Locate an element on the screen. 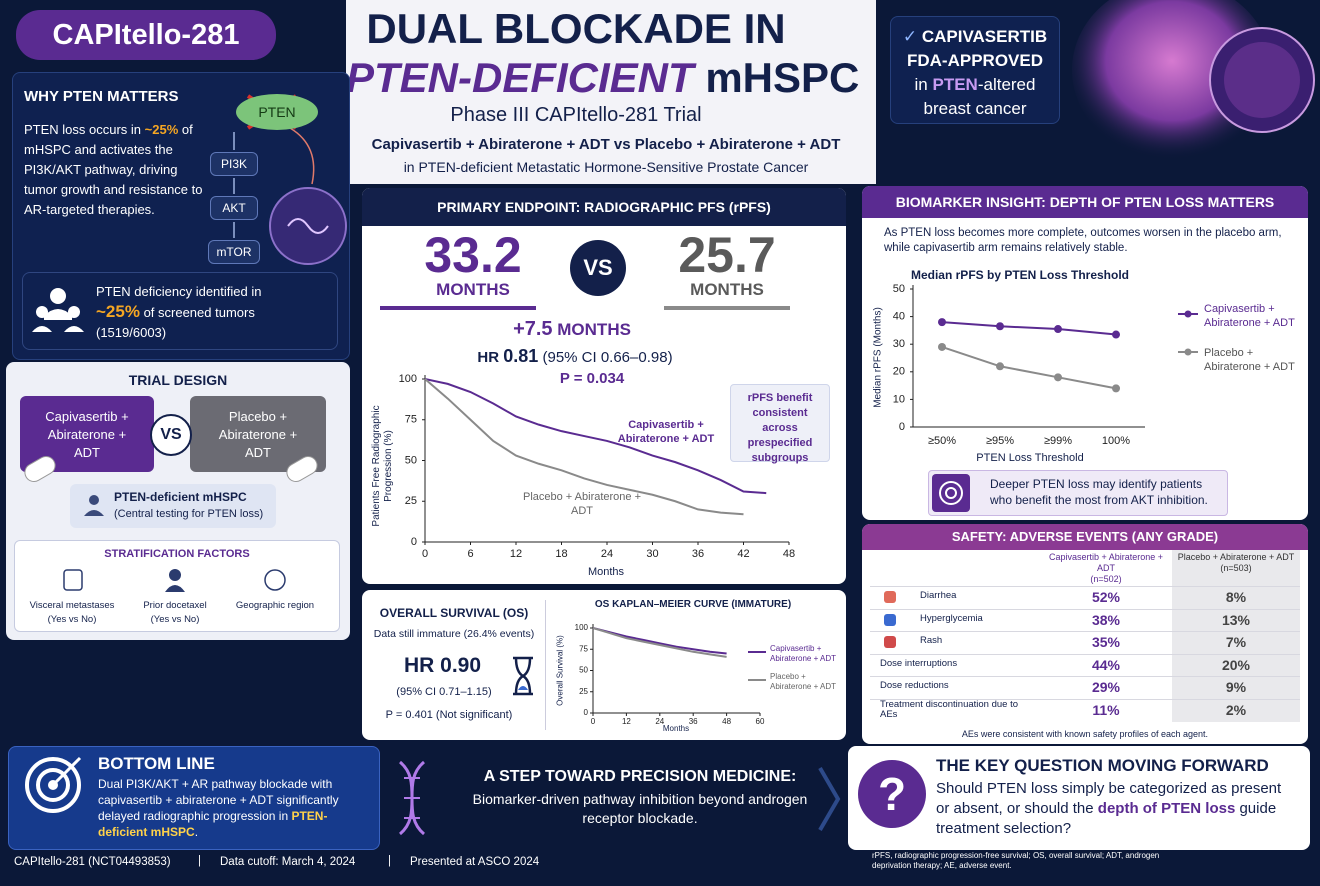 The image size is (1320, 886). x-tick-label: 42 is located at coordinates (743, 554).